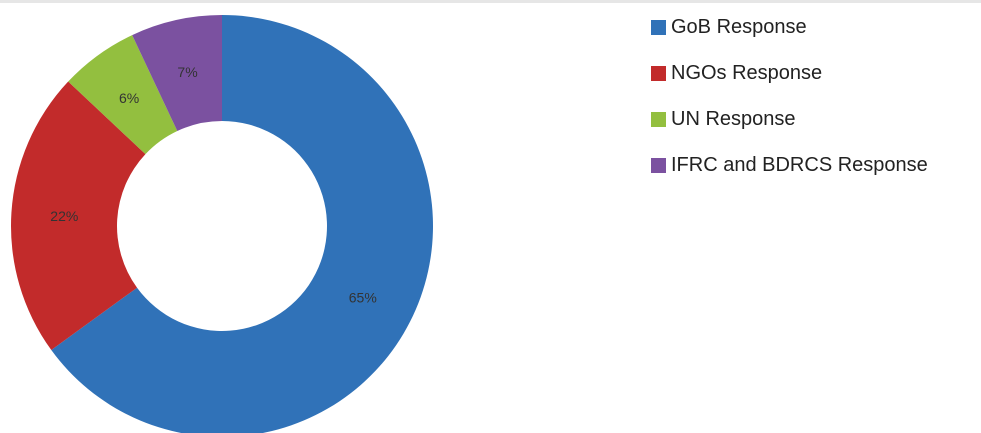 The image size is (981, 433). What do you see at coordinates (129, 98) in the screenshot?
I see `data-label-un-response: 6%` at bounding box center [129, 98].